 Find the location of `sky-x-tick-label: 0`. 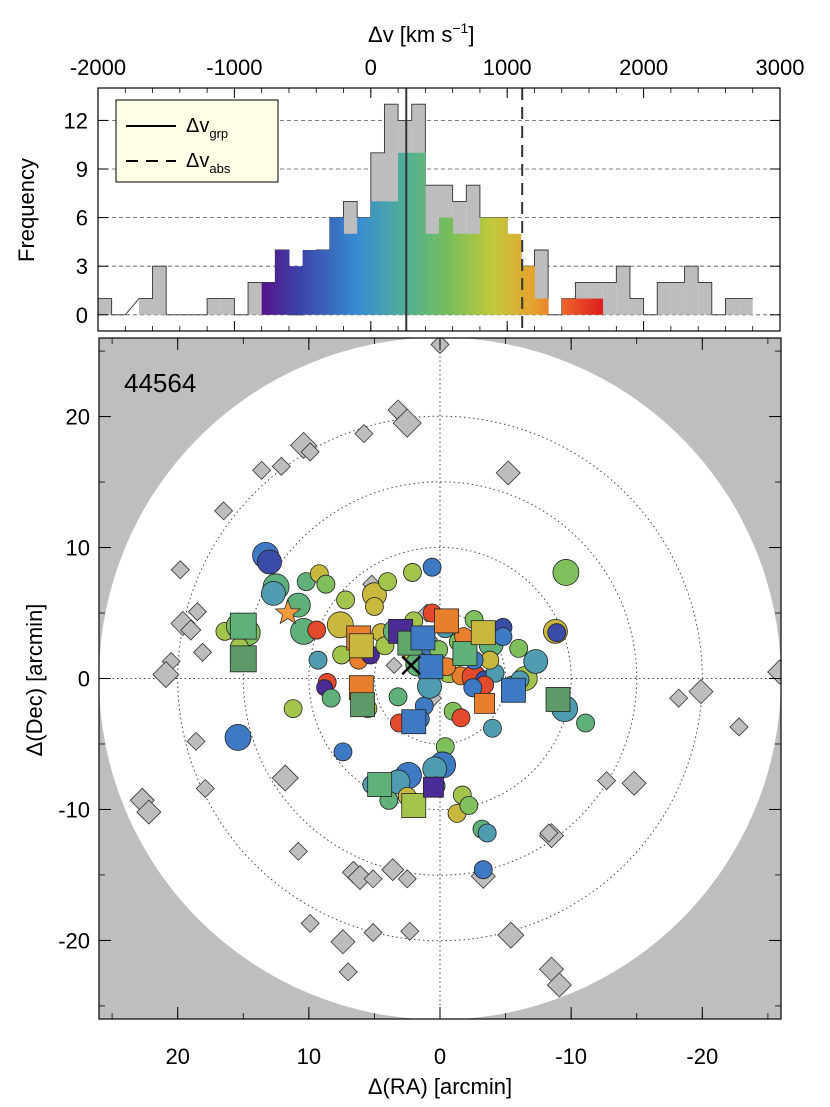

sky-x-tick-label: 0 is located at coordinates (440, 1056).